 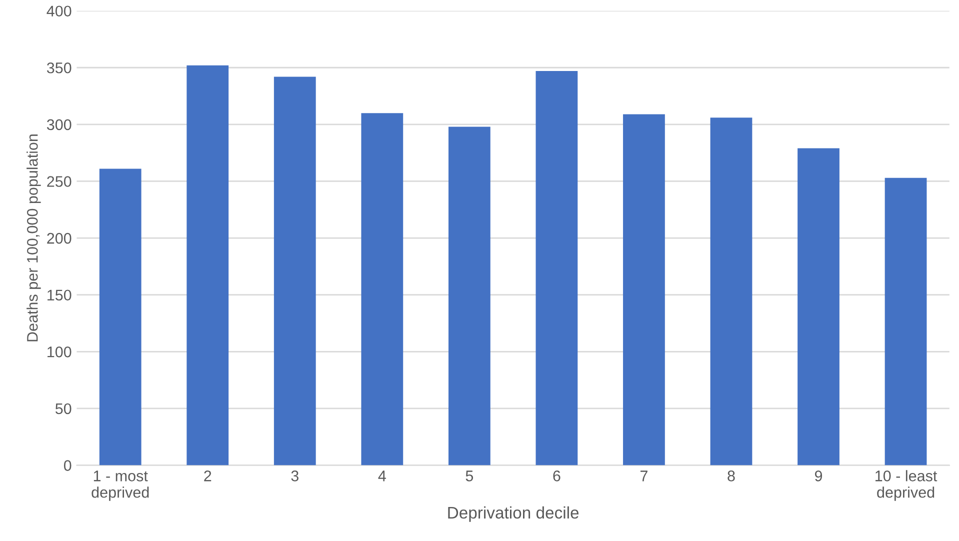 I want to click on y-tick-label: 200, so click(x=59, y=238).